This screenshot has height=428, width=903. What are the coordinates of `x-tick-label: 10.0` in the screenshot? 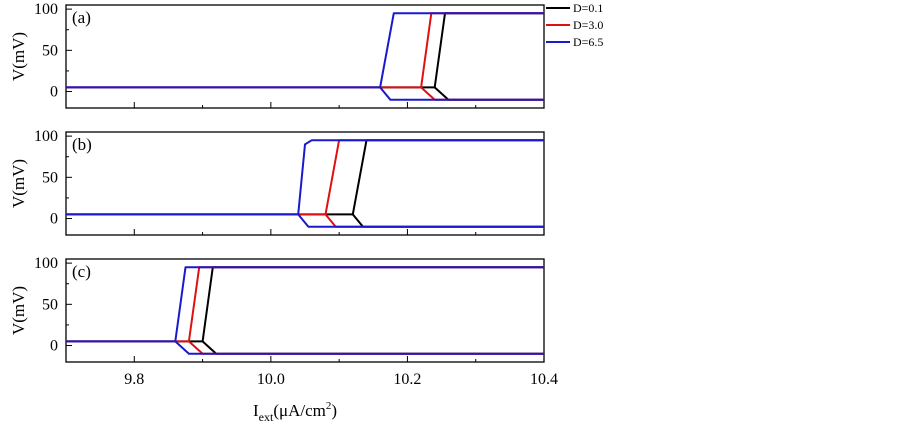 It's located at (271, 379).